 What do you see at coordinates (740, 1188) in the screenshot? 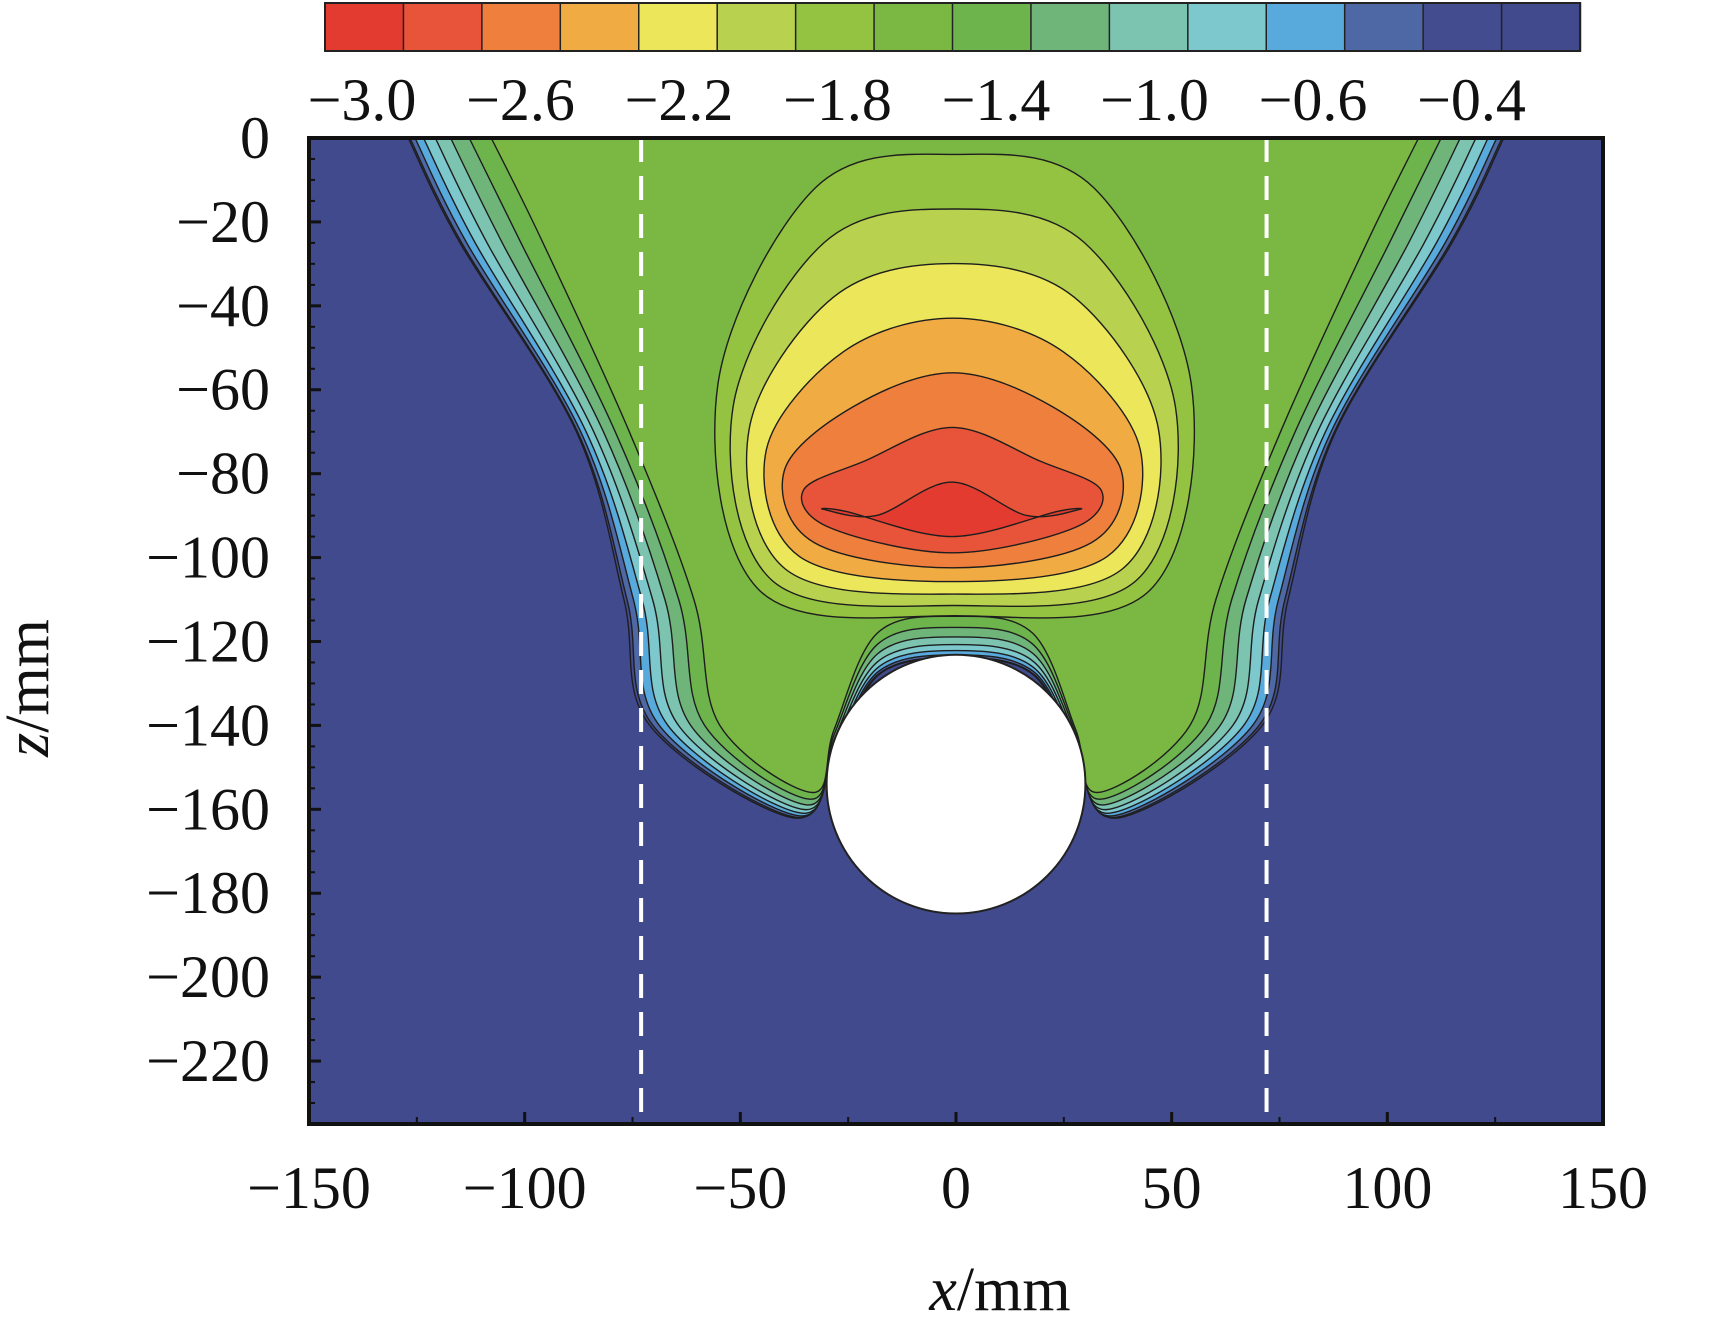
I see `x-tick-label: −50` at bounding box center [740, 1188].